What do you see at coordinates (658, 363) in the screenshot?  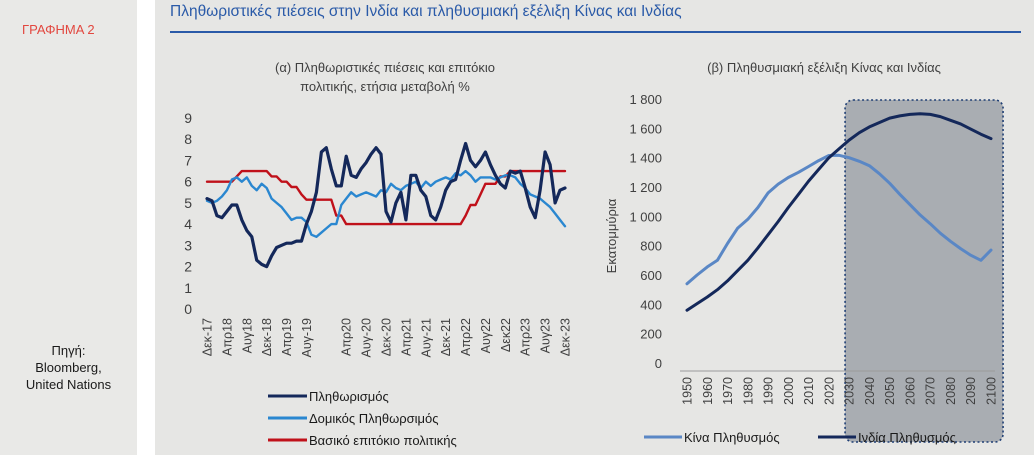 I see `chart-b-y-tick-label: 0` at bounding box center [658, 363].